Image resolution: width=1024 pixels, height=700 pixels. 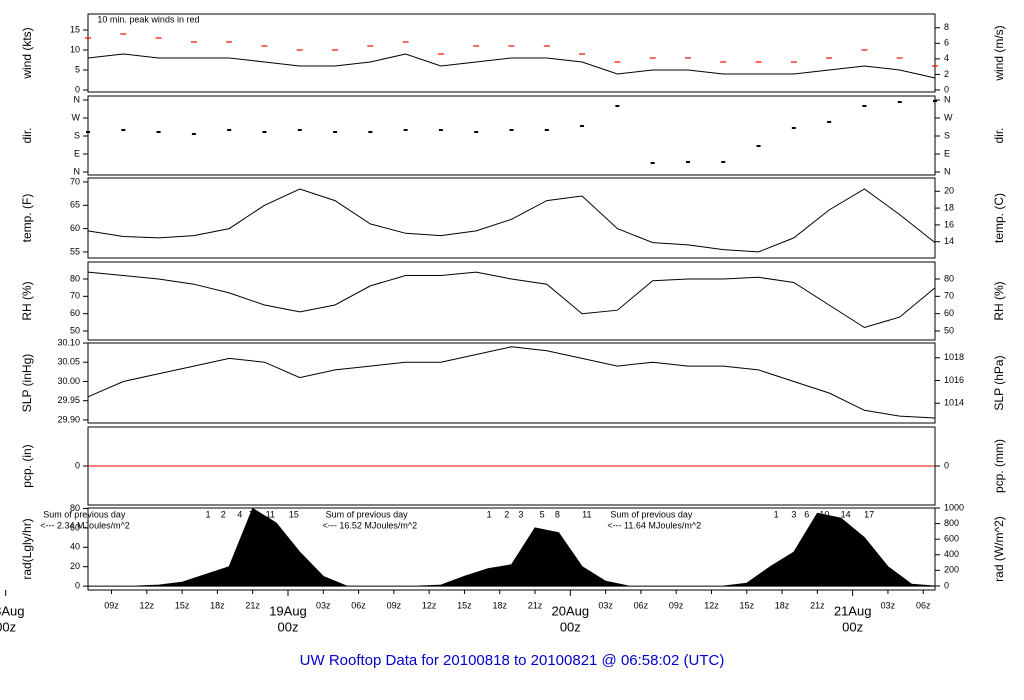 What do you see at coordinates (999, 466) in the screenshot?
I see `y2-axis-label: pcp. (mm)` at bounding box center [999, 466].